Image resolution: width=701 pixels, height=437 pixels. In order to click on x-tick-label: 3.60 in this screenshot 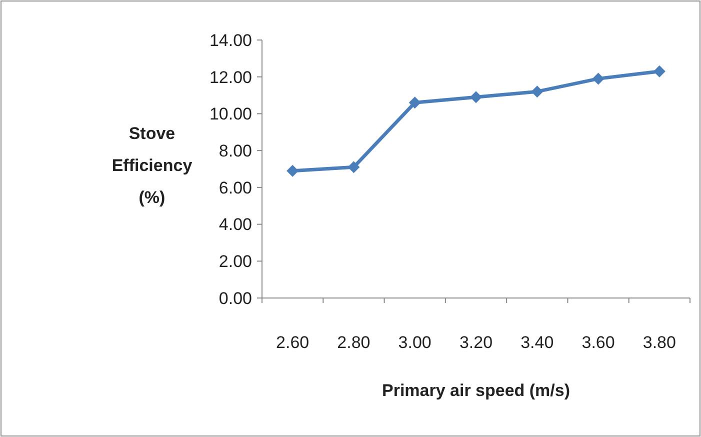, I will do `click(598, 342)`.